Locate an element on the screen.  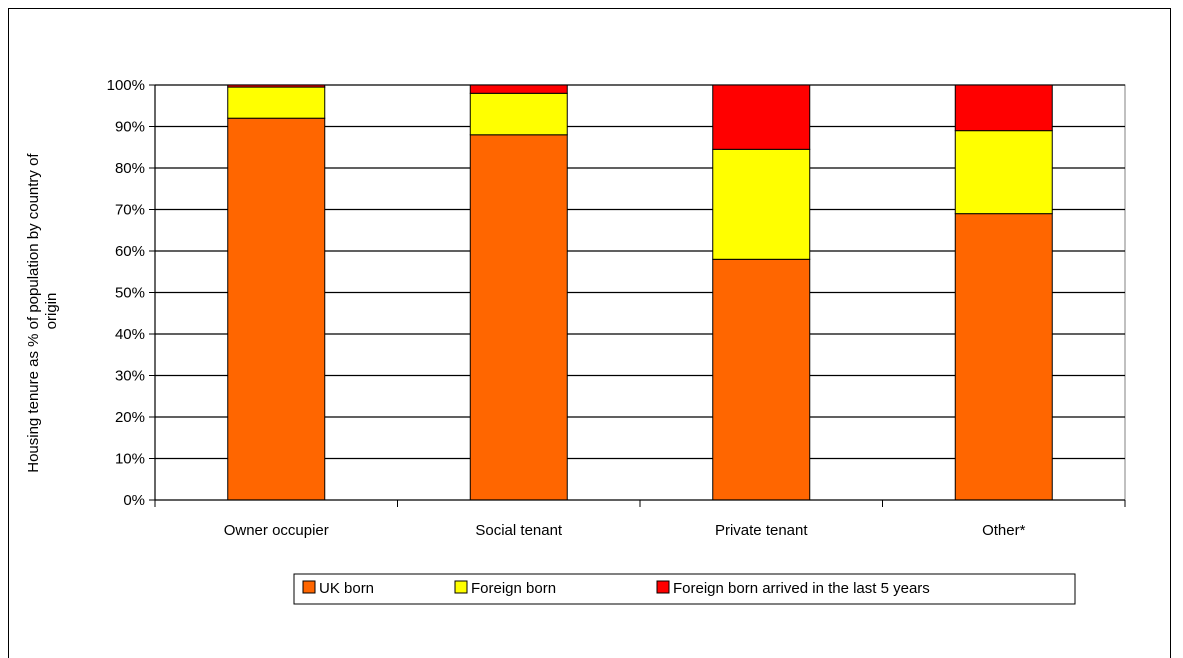
y-tick-label: 70% is located at coordinates (130, 210).